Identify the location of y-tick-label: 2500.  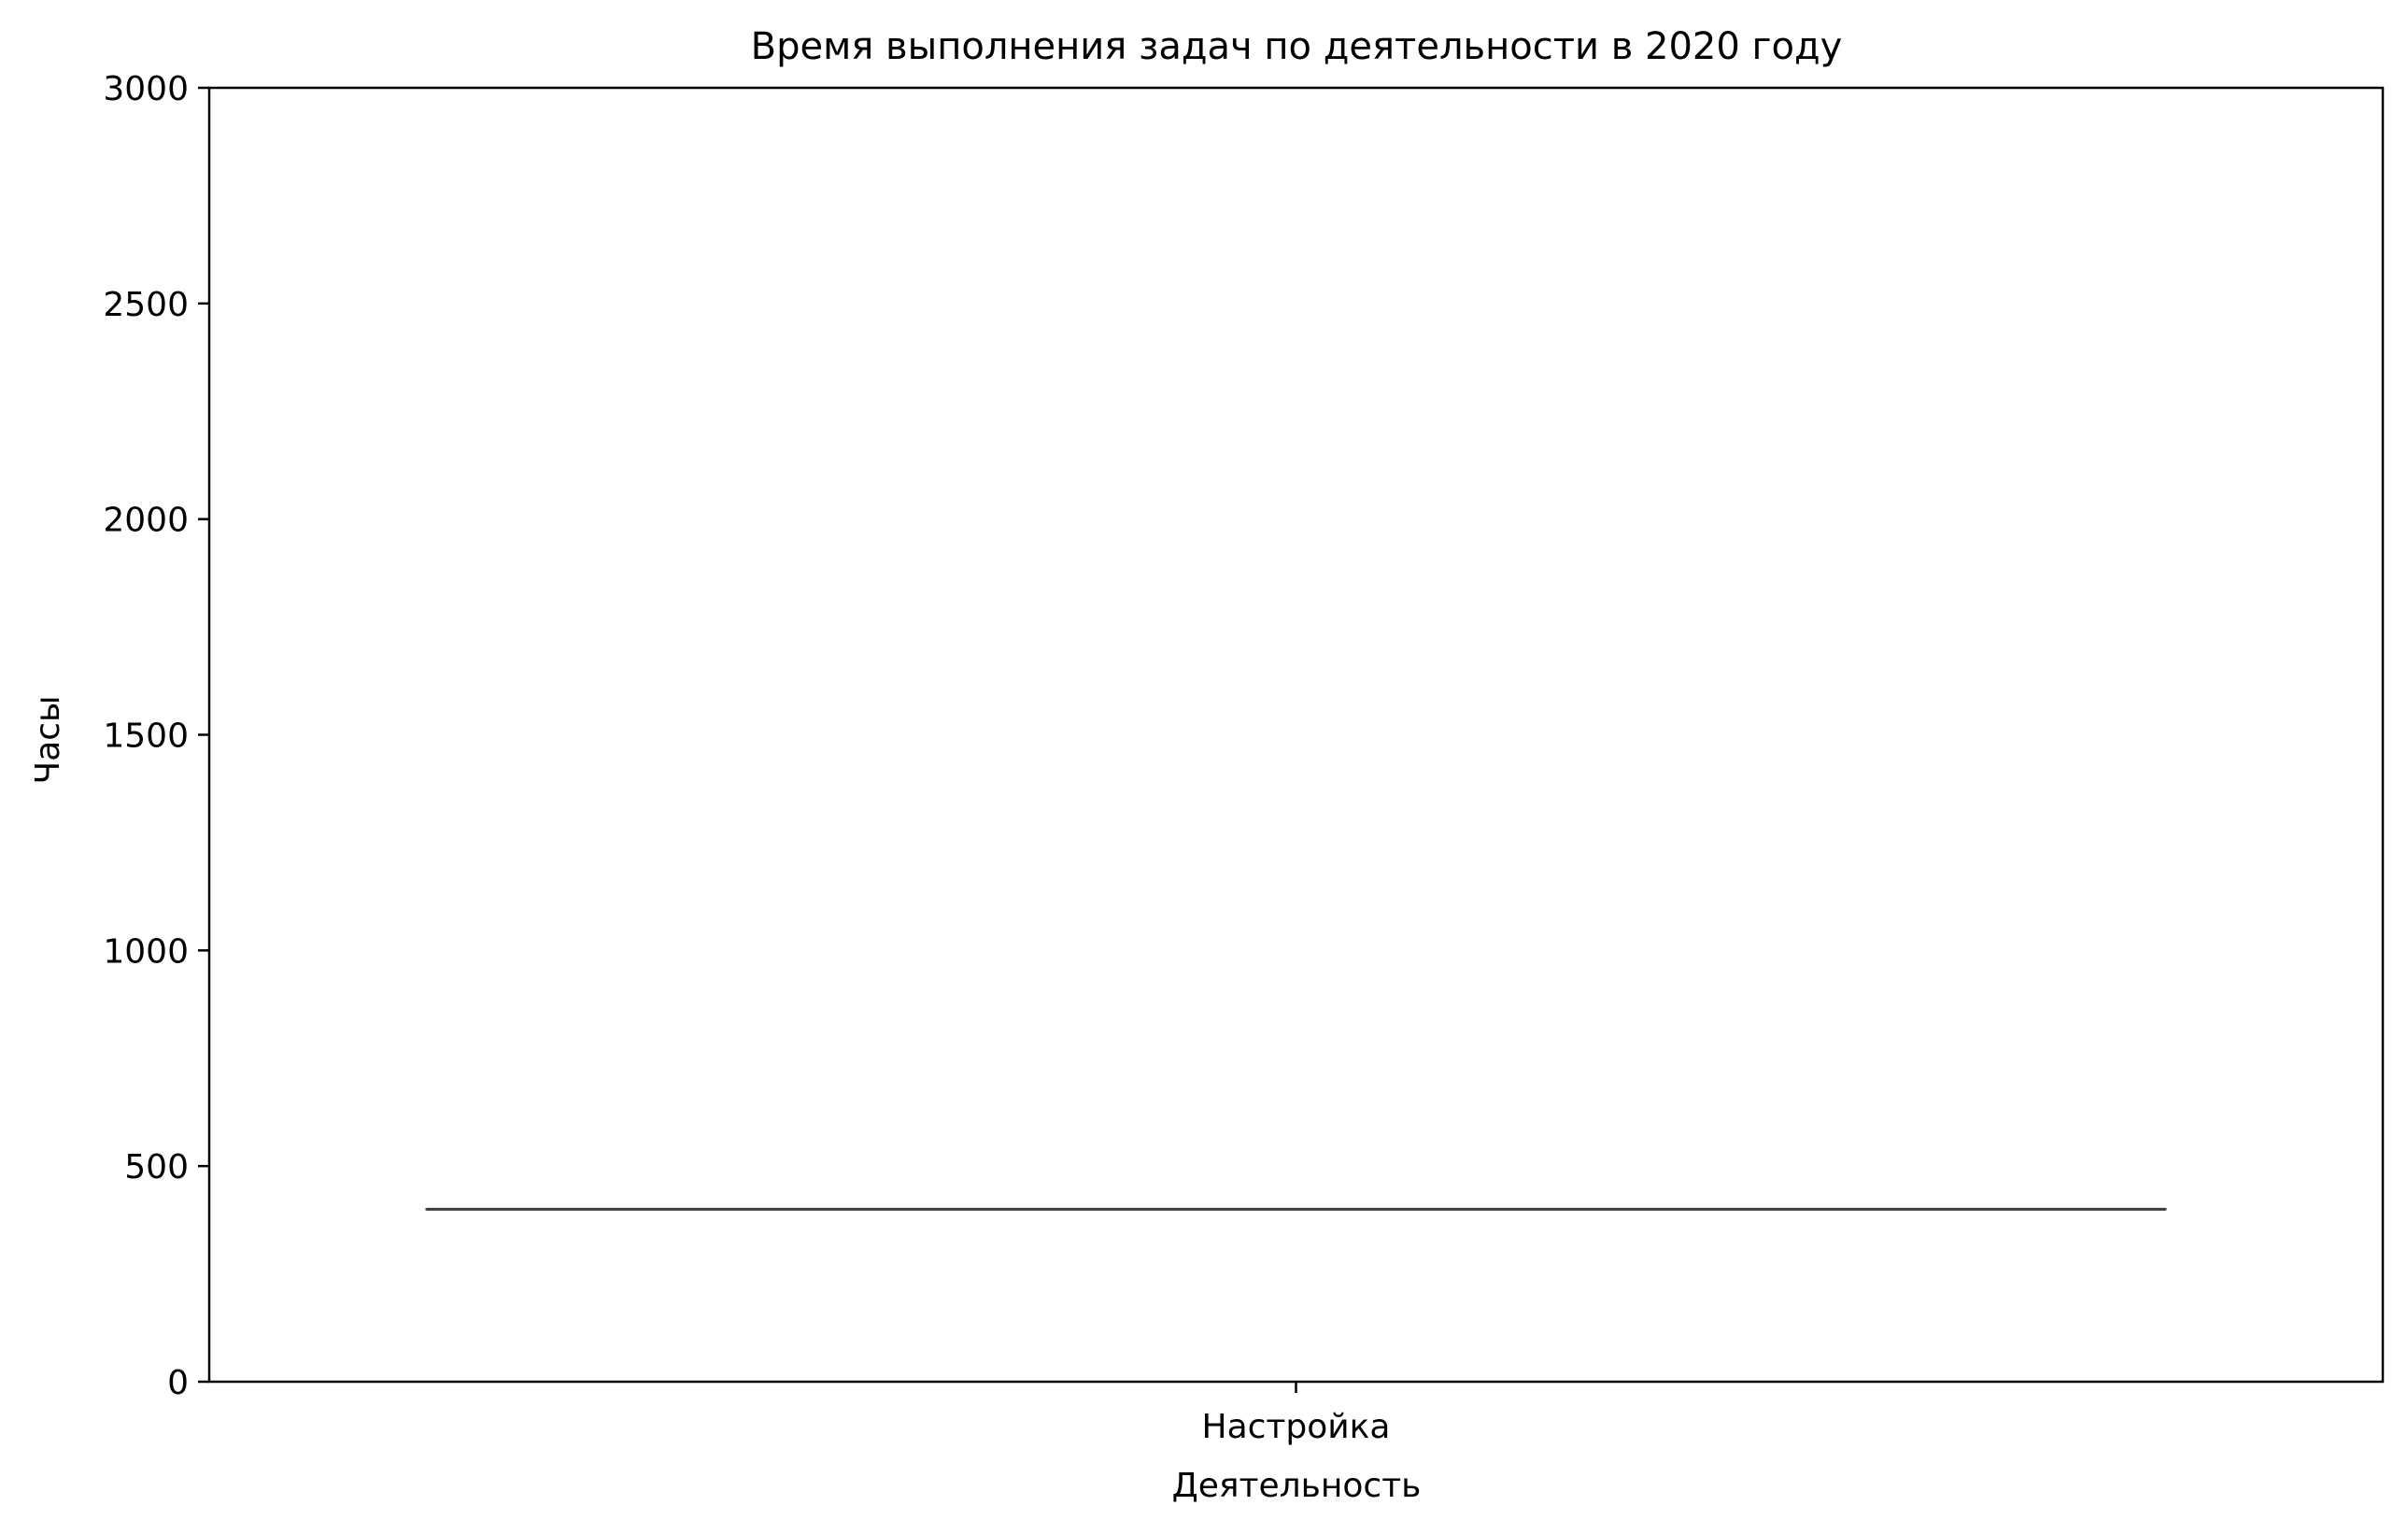
(146, 305).